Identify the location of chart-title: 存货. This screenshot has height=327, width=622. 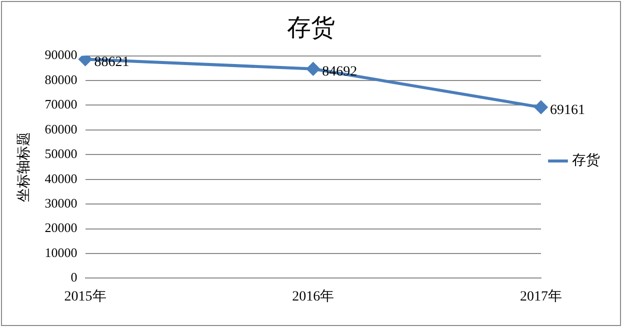
(311, 29).